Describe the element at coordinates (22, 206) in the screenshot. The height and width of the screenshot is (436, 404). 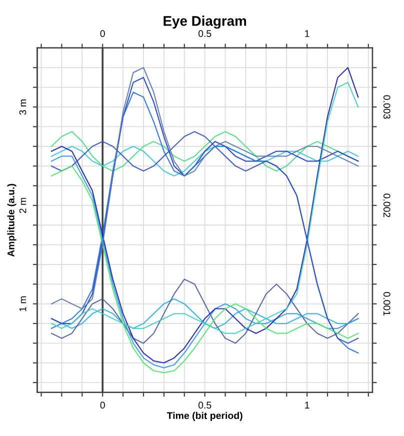
I see `y-tick-label: 2 m` at that location.